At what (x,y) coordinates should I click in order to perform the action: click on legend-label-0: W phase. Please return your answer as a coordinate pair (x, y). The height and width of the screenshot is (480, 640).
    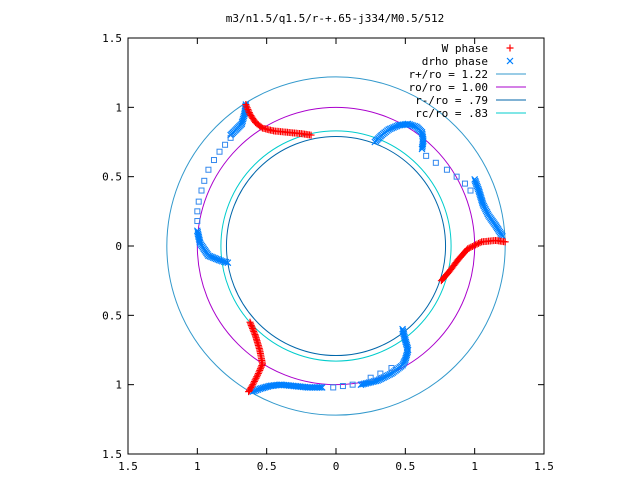
    Looking at the image, I should click on (465, 48).